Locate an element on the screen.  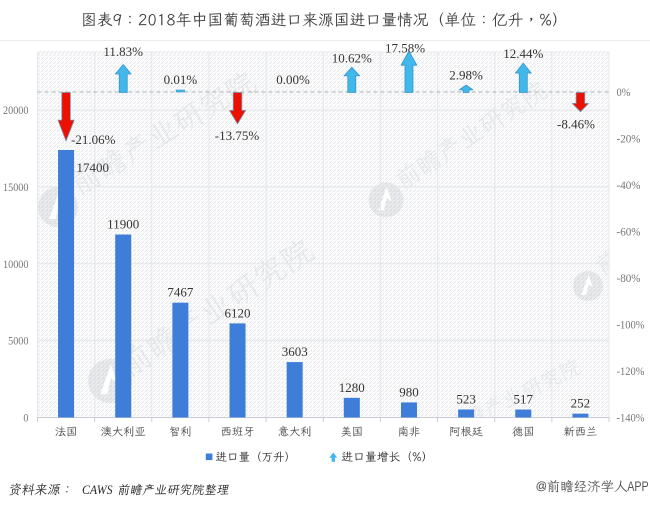
svg-text: 17.58% is located at coordinates (405, 48).